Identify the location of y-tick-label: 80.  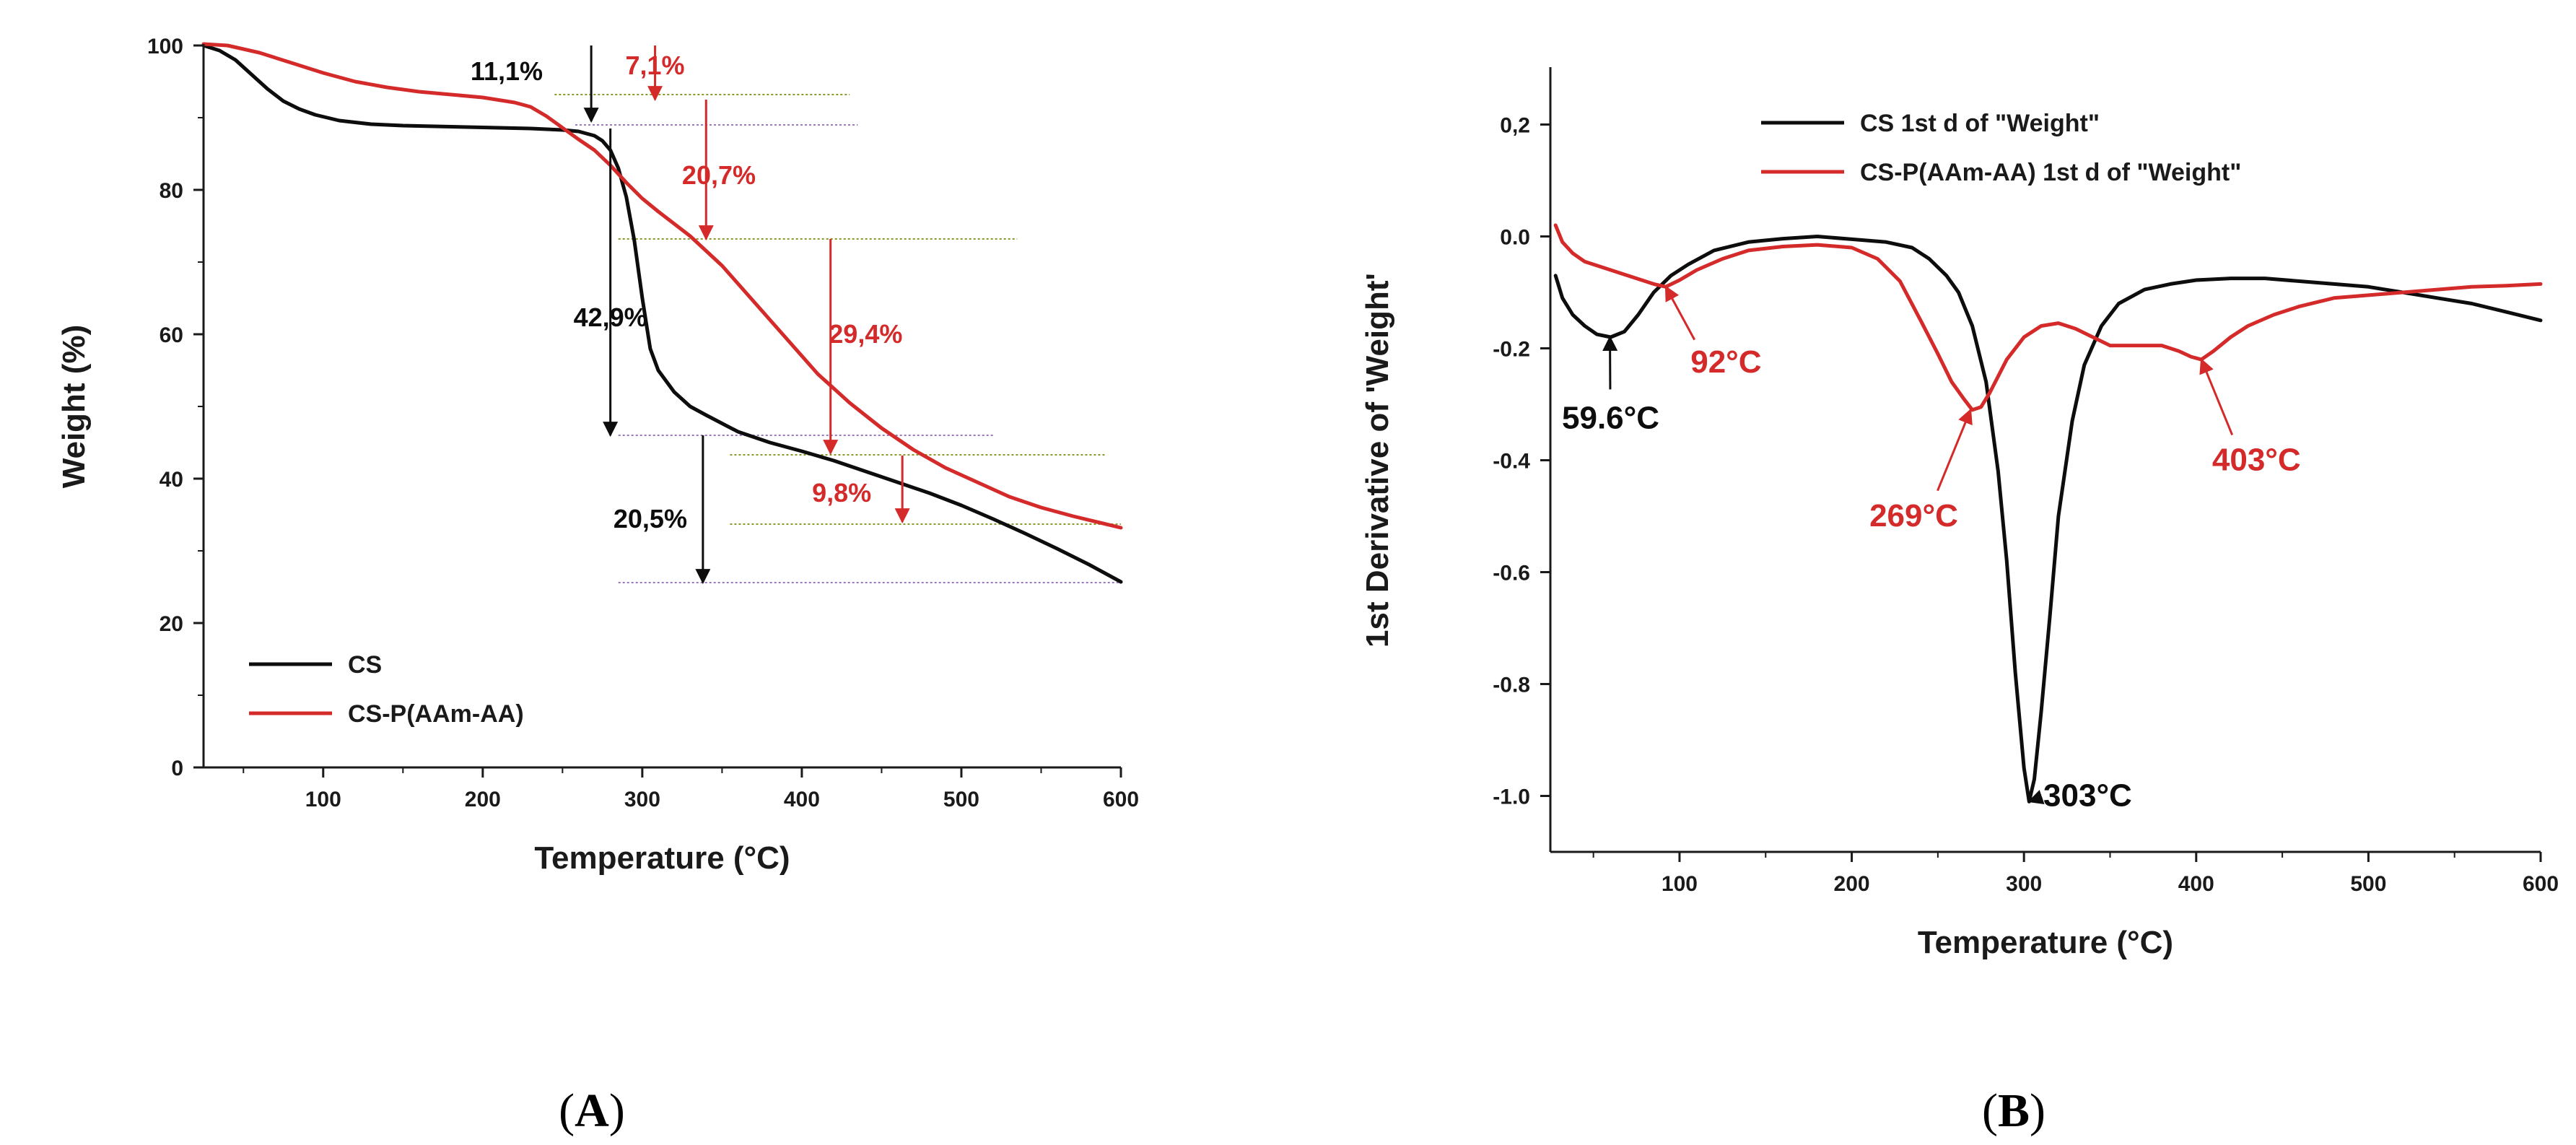
(171, 191).